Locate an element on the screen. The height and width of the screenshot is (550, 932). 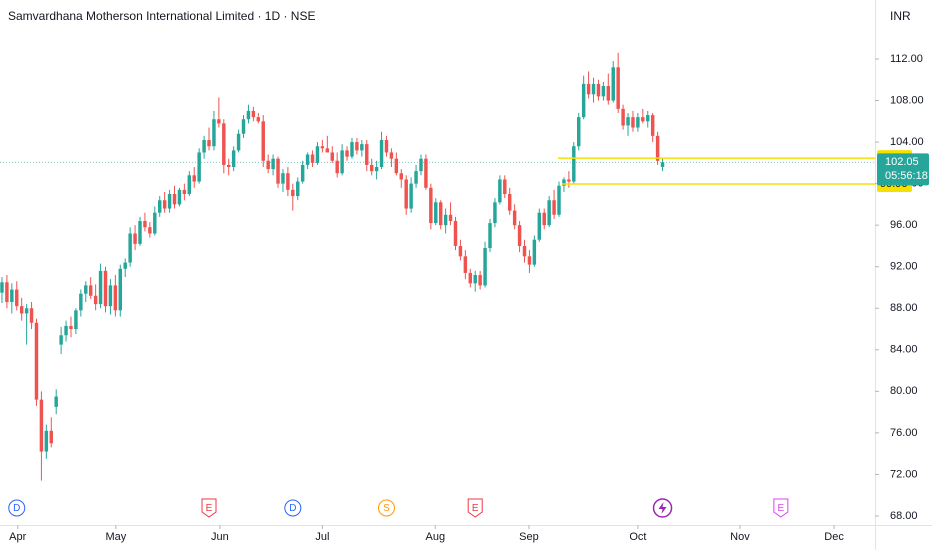
x-tick-label: Jun is located at coordinates (220, 537).